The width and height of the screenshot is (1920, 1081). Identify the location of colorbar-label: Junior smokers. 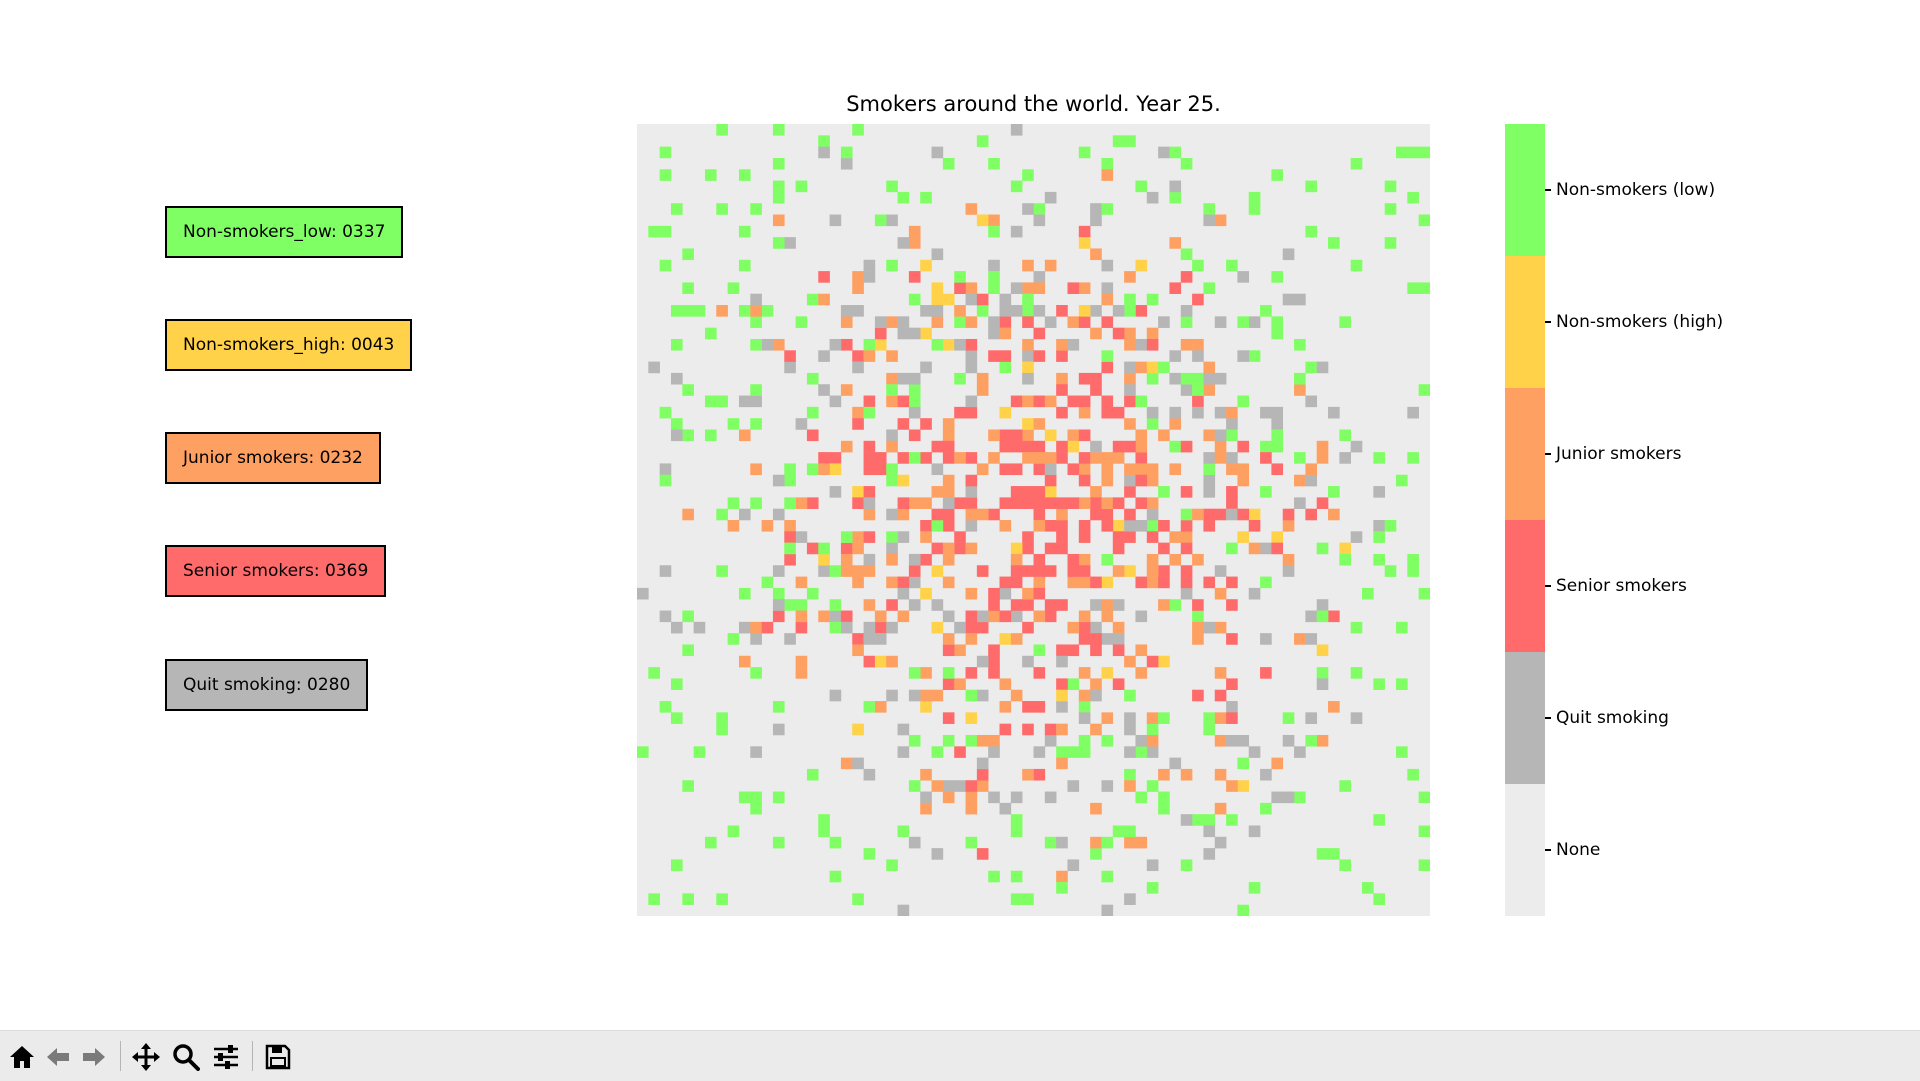
(1619, 454).